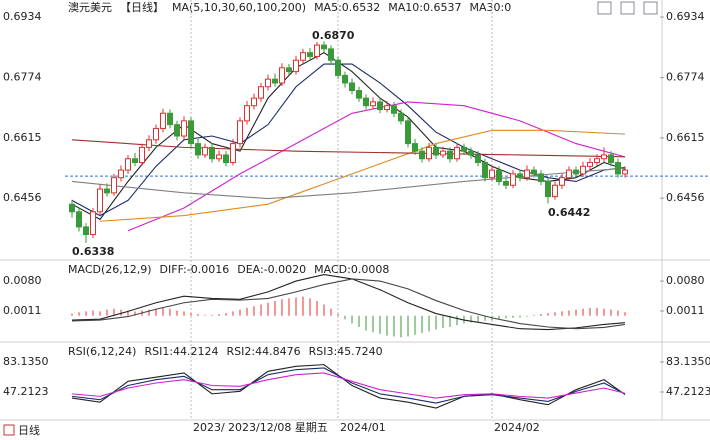 This screenshot has width=710, height=440. Describe the element at coordinates (195, 269) in the screenshot. I see `legend-text: DIFF:-0.0016` at that location.